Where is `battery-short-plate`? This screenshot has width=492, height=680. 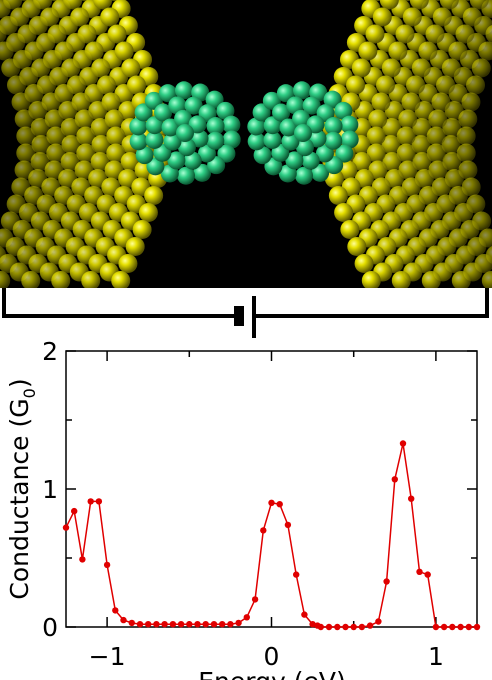 battery-short-plate is located at coordinates (239, 316).